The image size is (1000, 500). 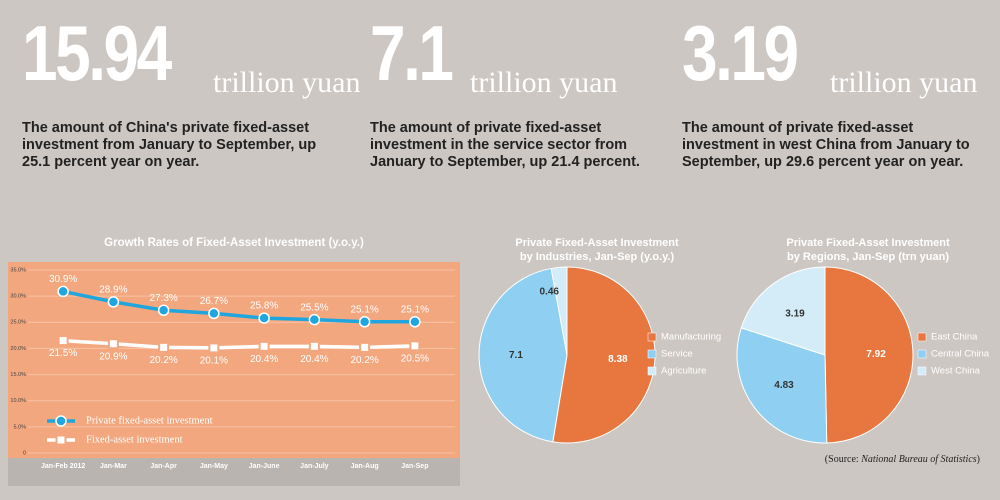 I want to click on x-tick-label: Jan-Apr, so click(x=163, y=466).